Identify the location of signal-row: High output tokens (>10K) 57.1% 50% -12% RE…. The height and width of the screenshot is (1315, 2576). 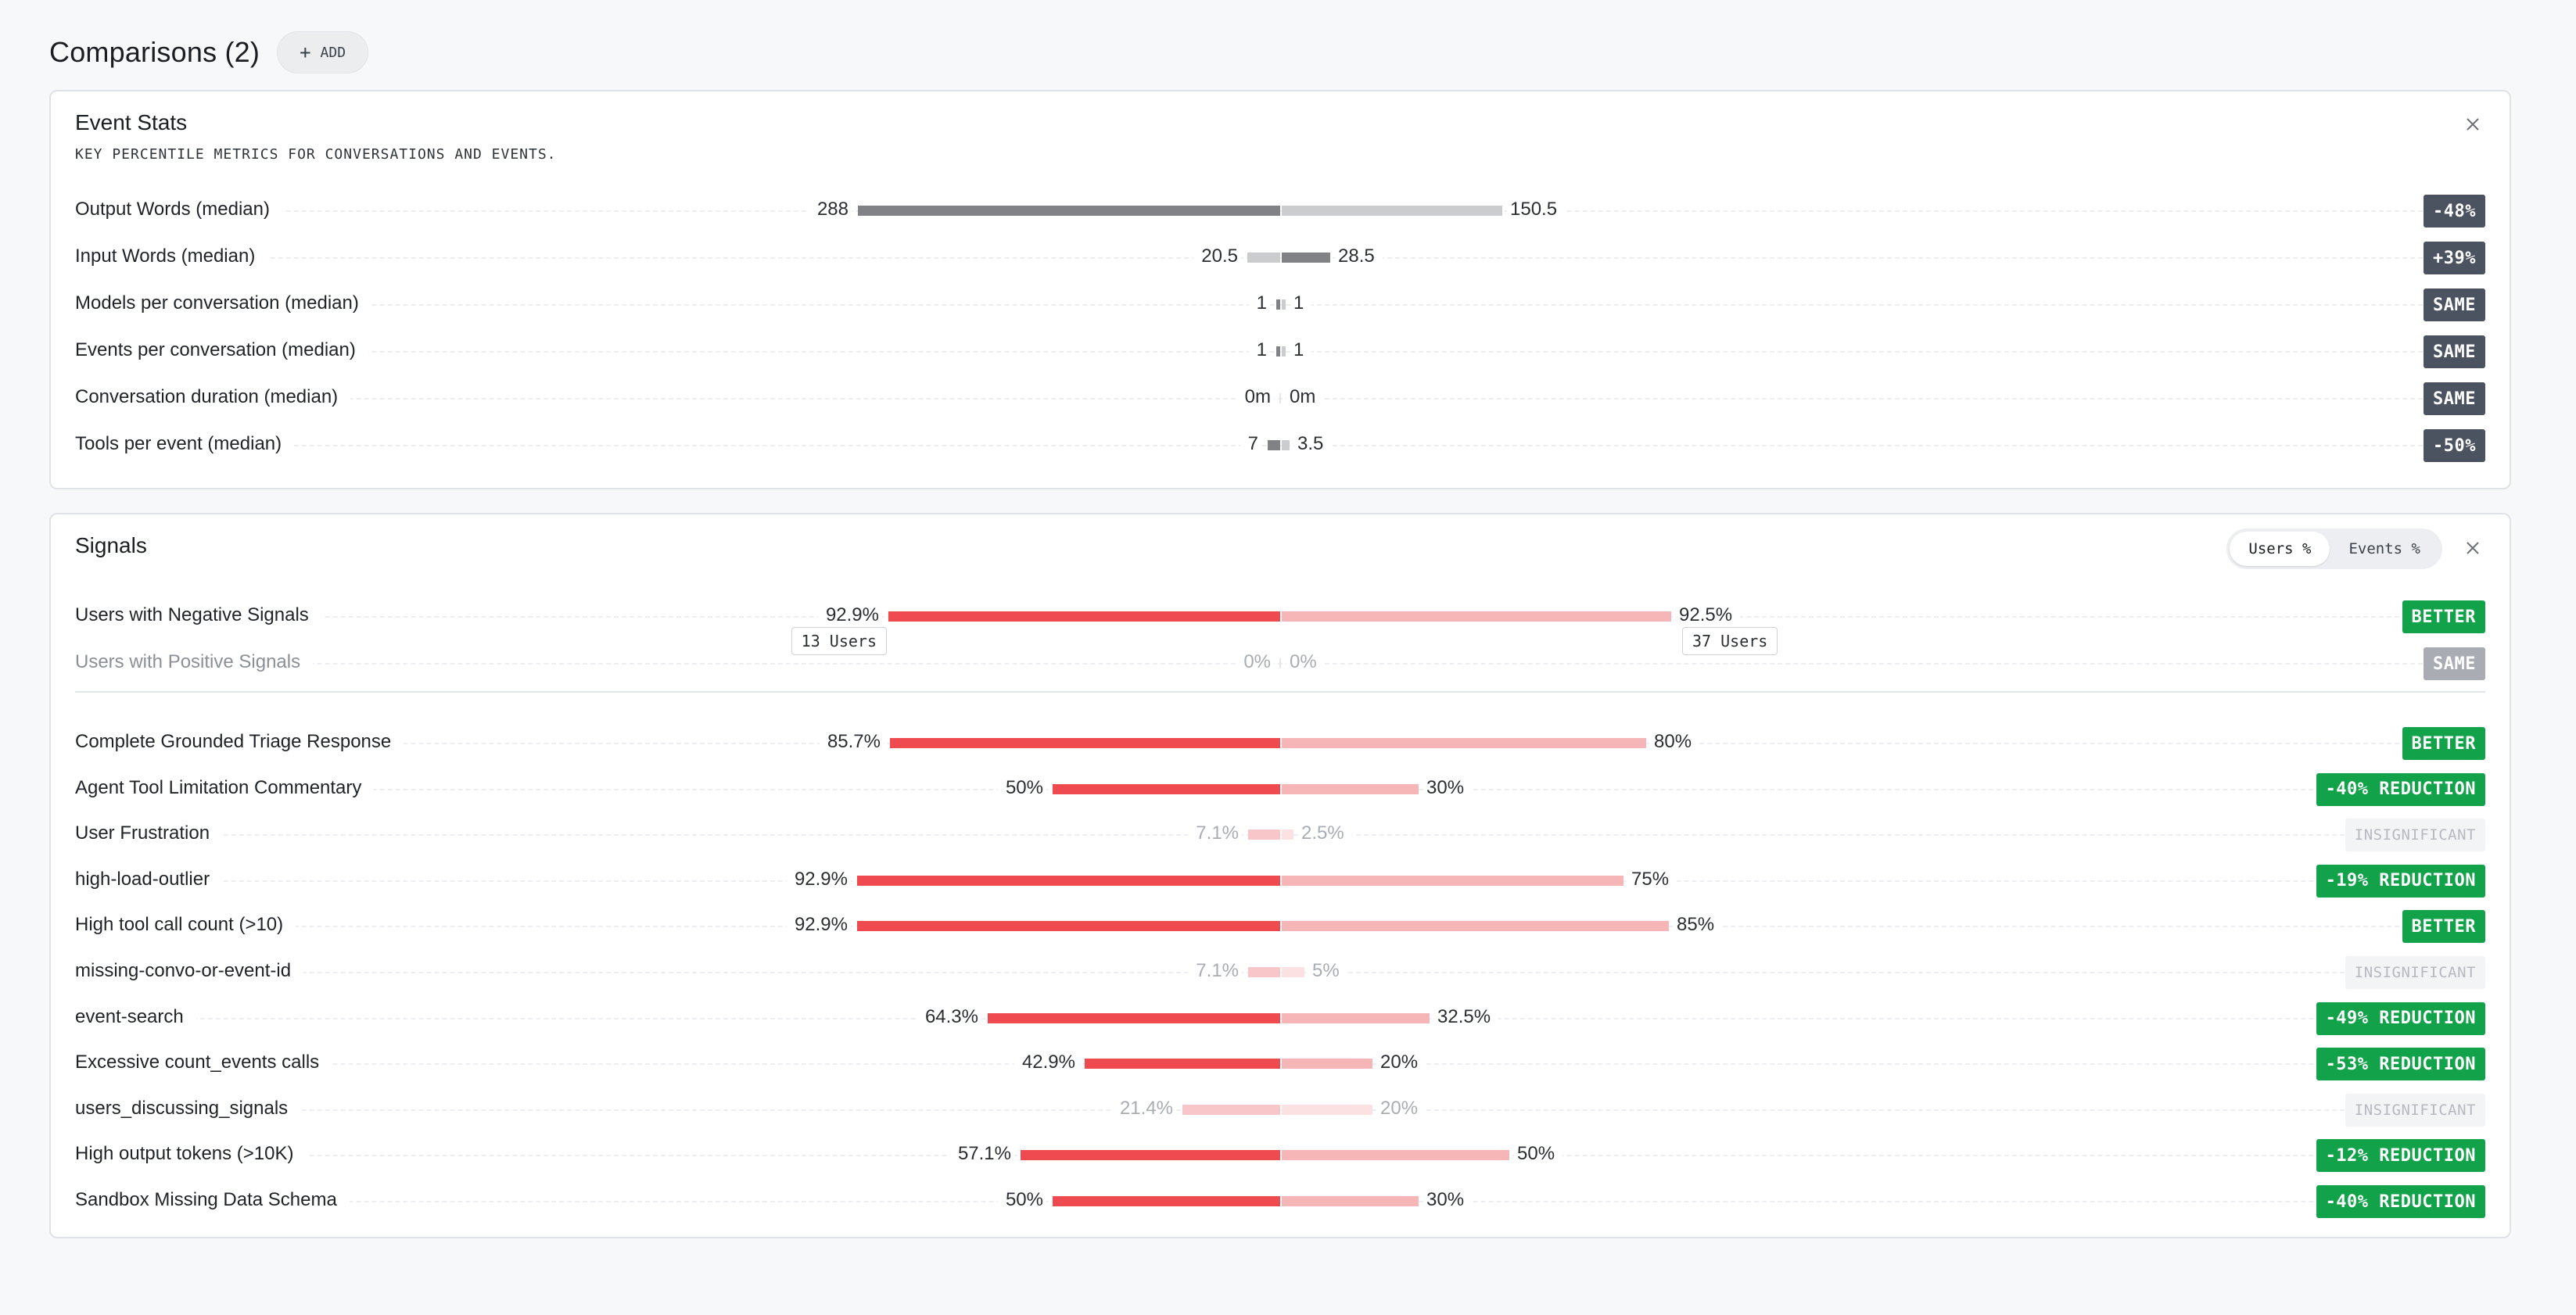
(1280, 1154).